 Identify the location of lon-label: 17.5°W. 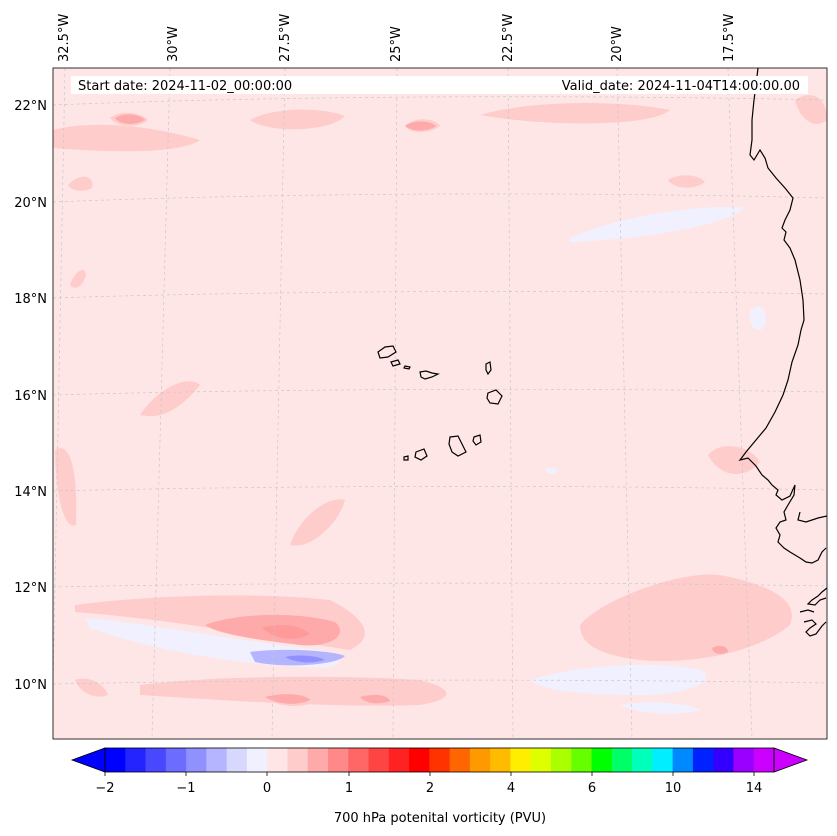
(729, 38).